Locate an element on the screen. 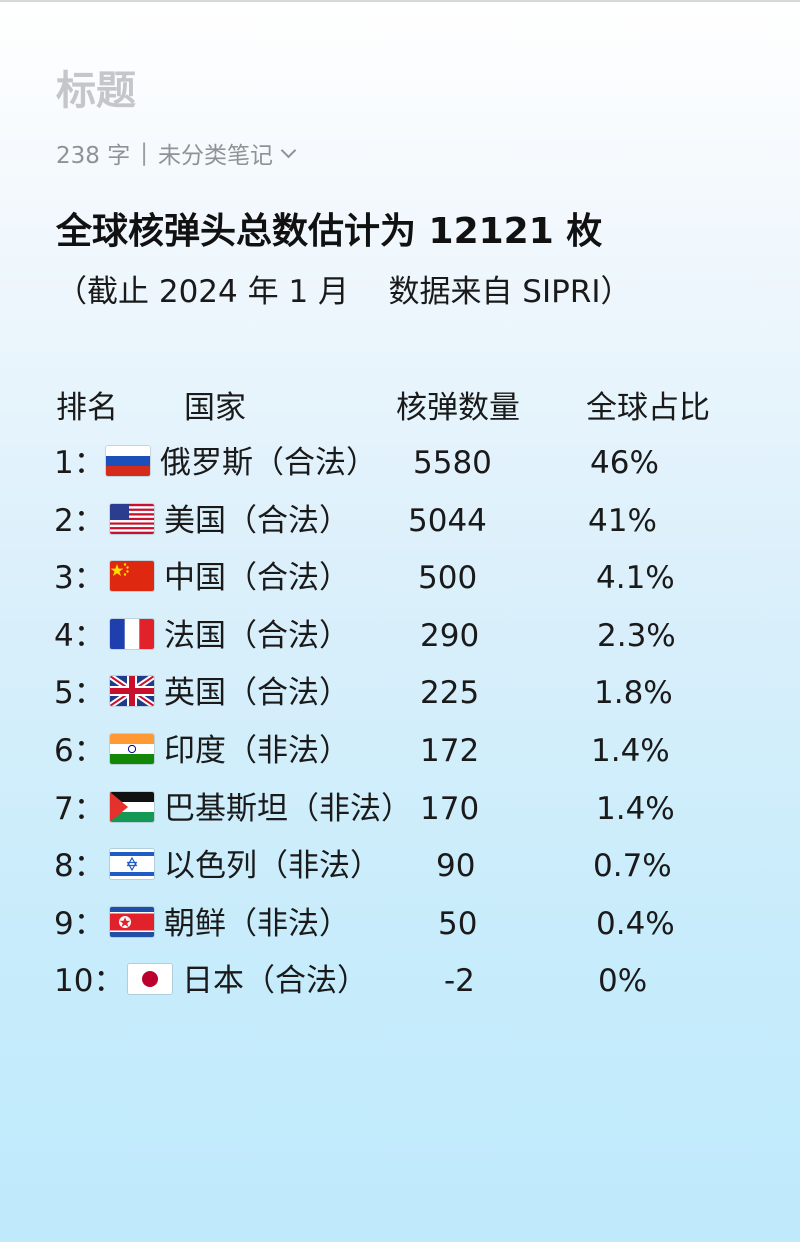 Image resolution: width=800 pixels, height=1242 pixels. warhead-count-cell: 50 is located at coordinates (458, 923).